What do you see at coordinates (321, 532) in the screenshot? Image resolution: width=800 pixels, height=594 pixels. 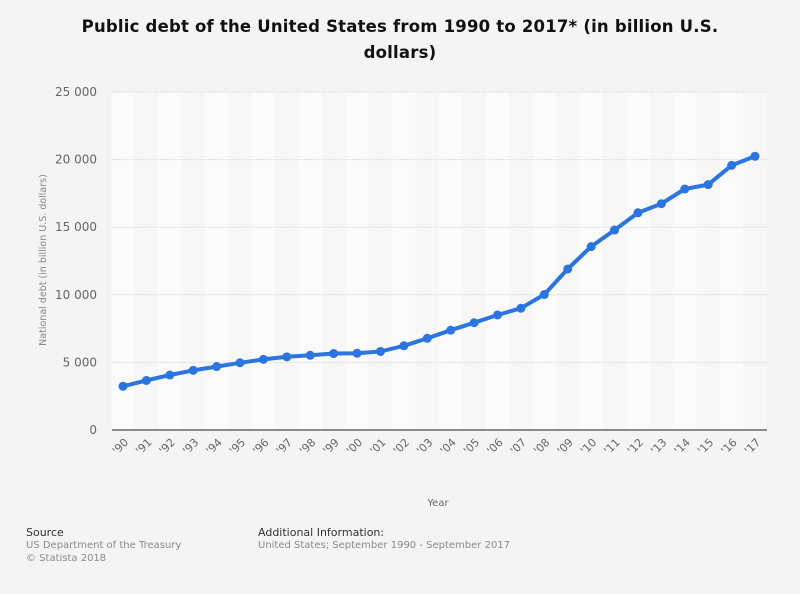 I see `additional-info-label: Additional Information:` at bounding box center [321, 532].